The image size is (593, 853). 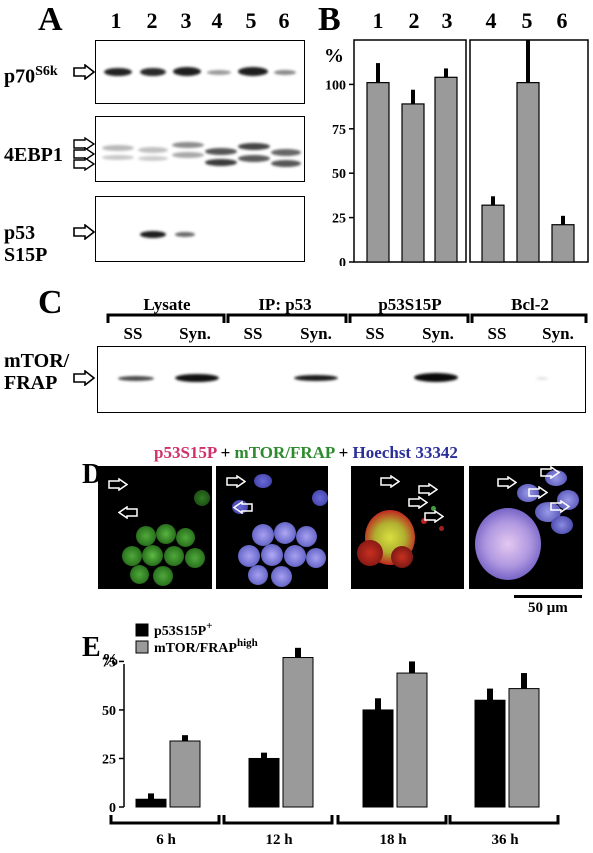 I want to click on row-label-main: p70, so click(x=20, y=76).